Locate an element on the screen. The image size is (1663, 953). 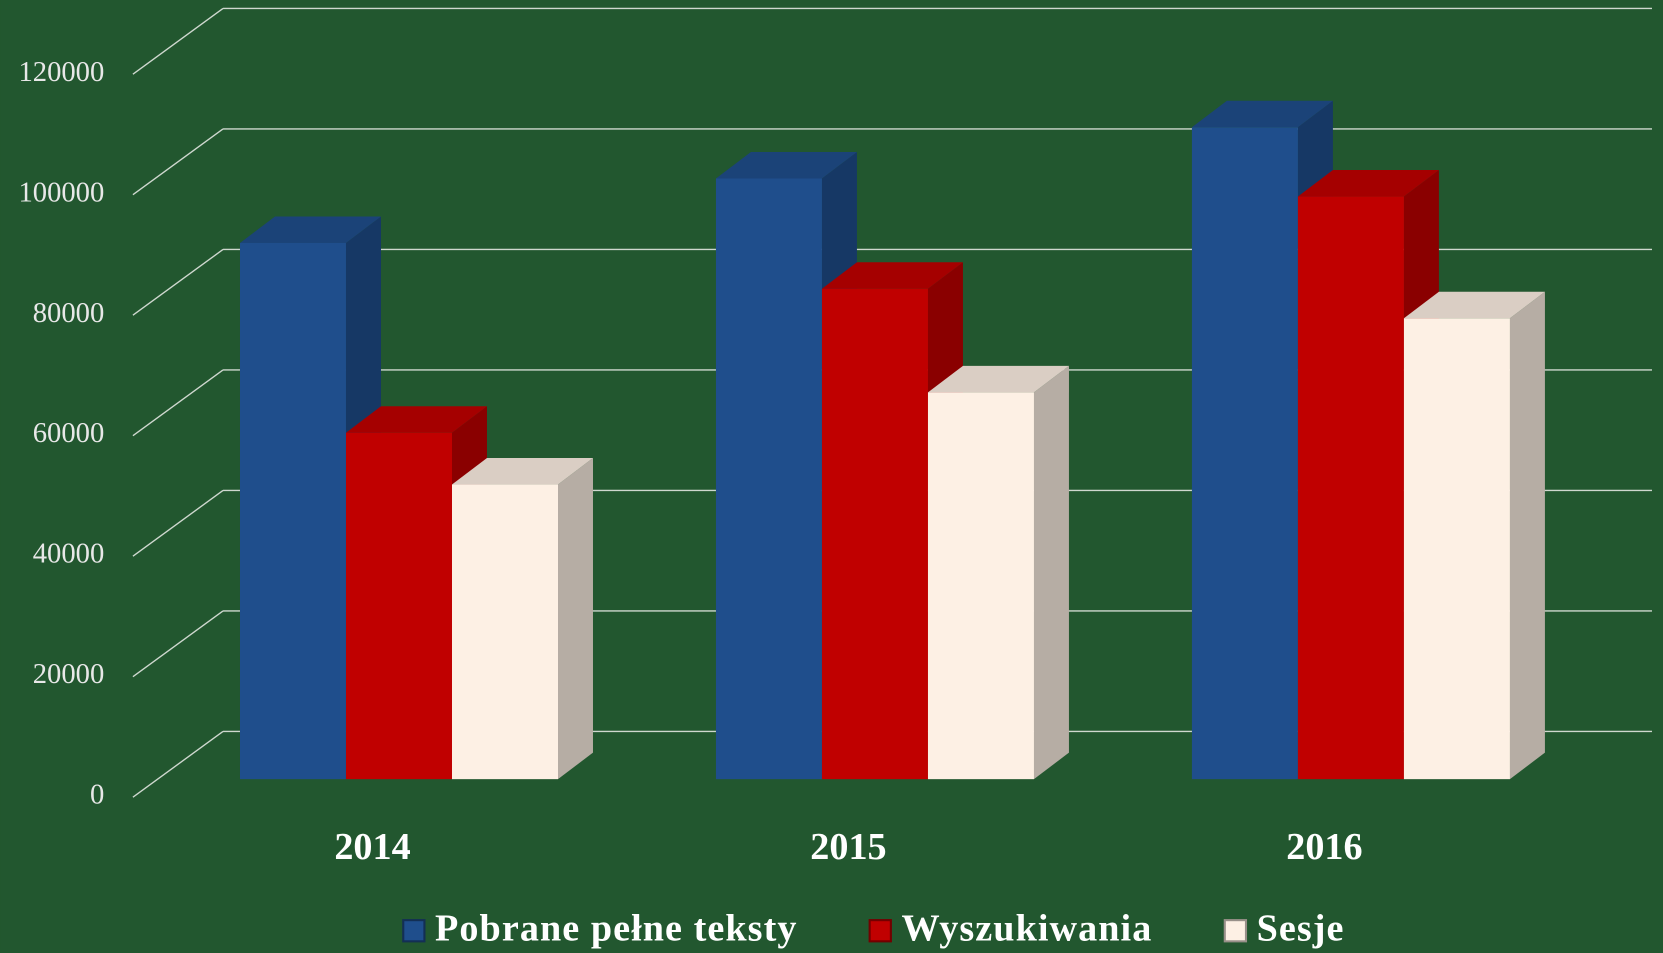
x-tick-label: 2015 is located at coordinates (848, 847).